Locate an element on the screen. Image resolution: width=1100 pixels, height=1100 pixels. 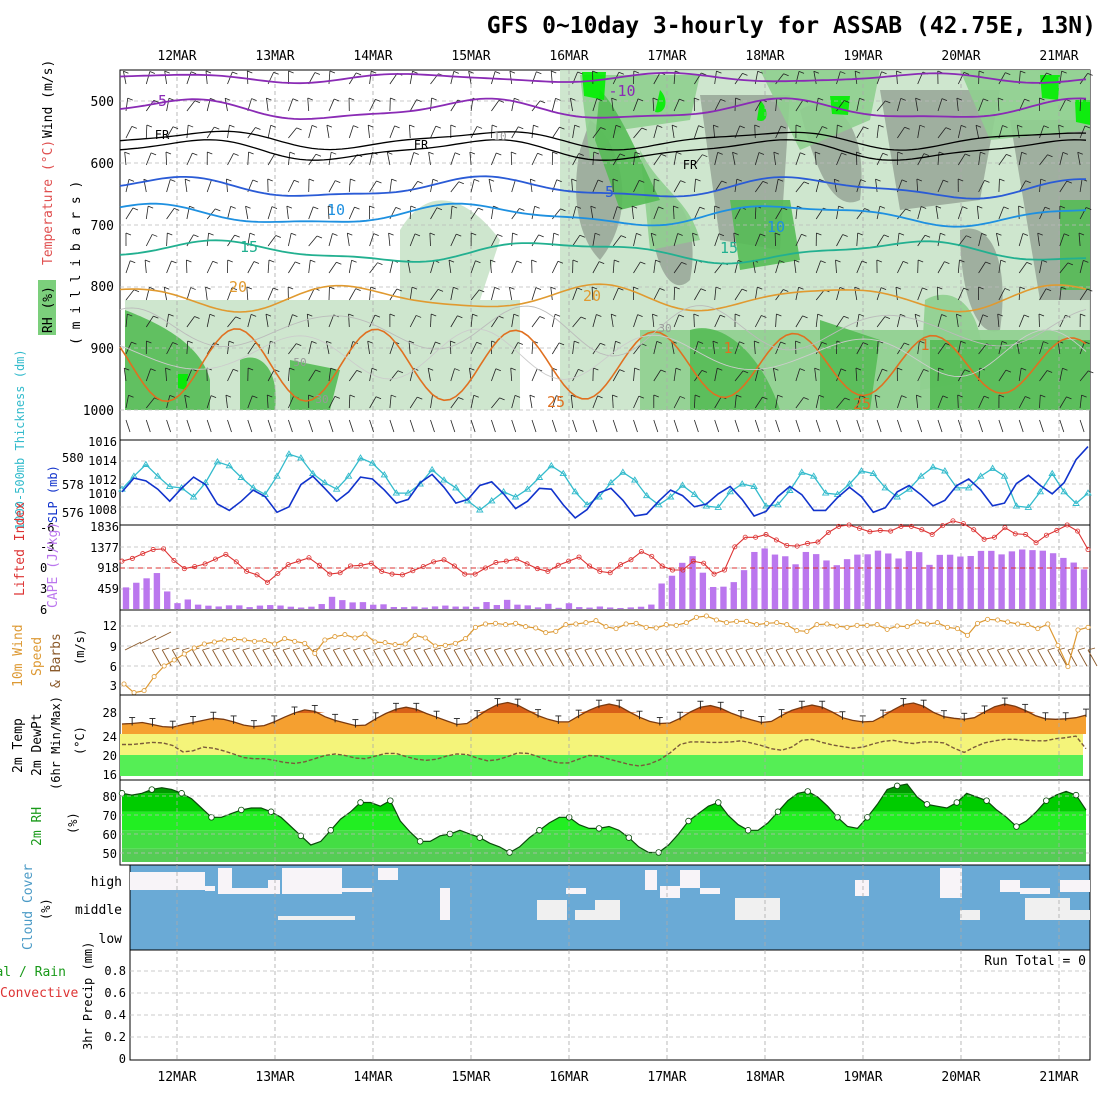
pressure-tick: 500 is located at coordinates (102, 102).